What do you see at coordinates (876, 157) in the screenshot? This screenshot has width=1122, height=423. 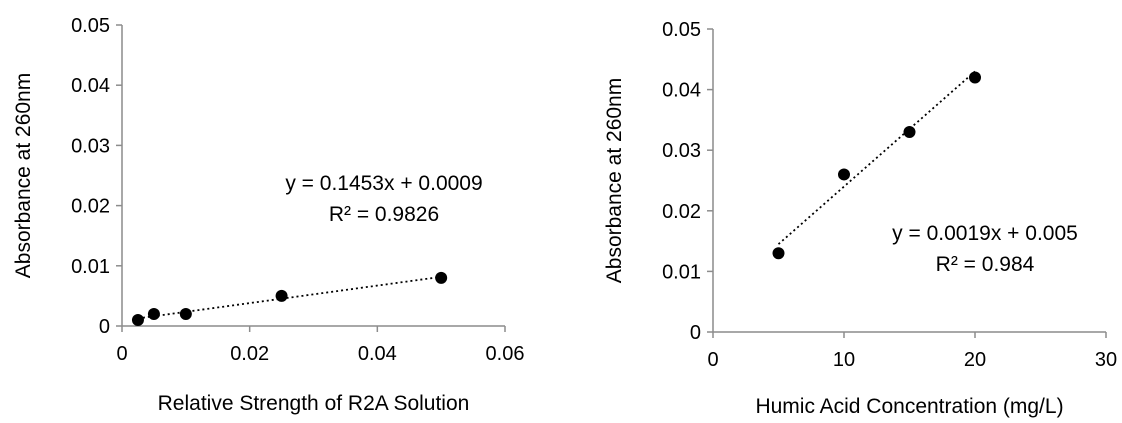 I see `trendline` at bounding box center [876, 157].